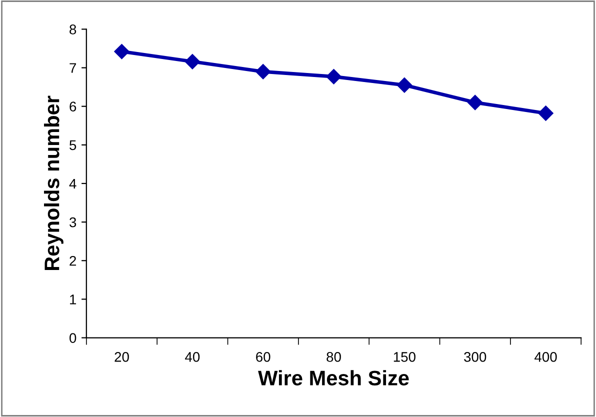 The height and width of the screenshot is (417, 596). What do you see at coordinates (73, 107) in the screenshot?
I see `y-tick-label: 6` at bounding box center [73, 107].